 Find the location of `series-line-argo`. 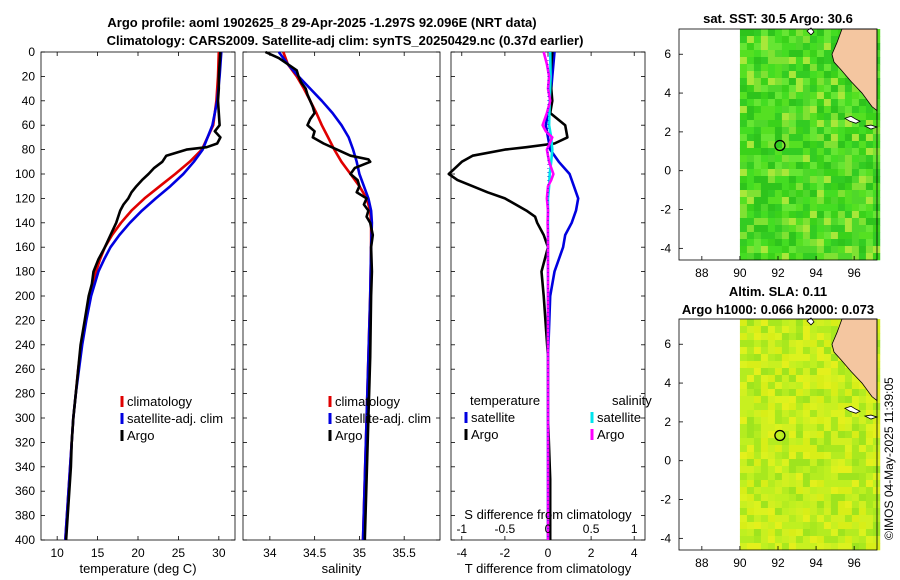

series-line-argo is located at coordinates (143, 296).